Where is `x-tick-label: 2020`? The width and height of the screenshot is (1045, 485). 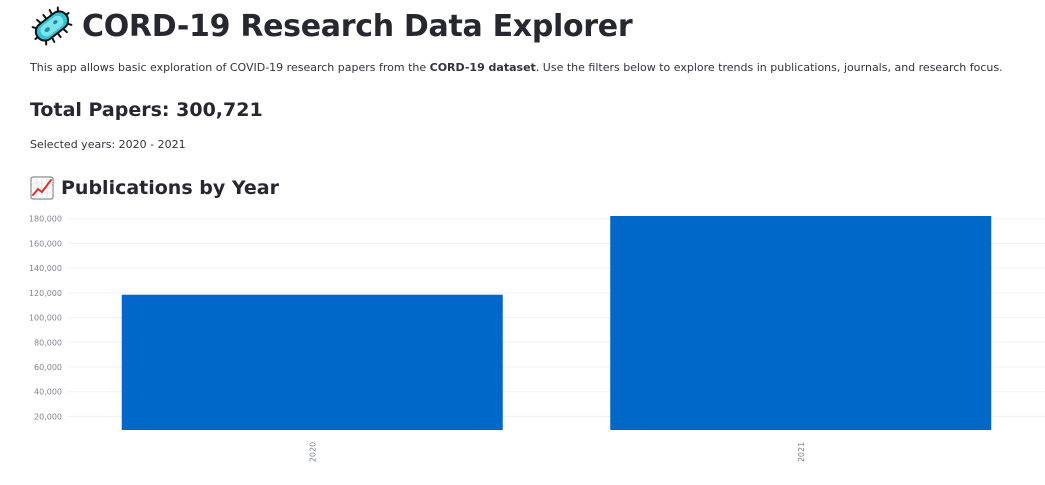 x-tick-label: 2020 is located at coordinates (312, 452).